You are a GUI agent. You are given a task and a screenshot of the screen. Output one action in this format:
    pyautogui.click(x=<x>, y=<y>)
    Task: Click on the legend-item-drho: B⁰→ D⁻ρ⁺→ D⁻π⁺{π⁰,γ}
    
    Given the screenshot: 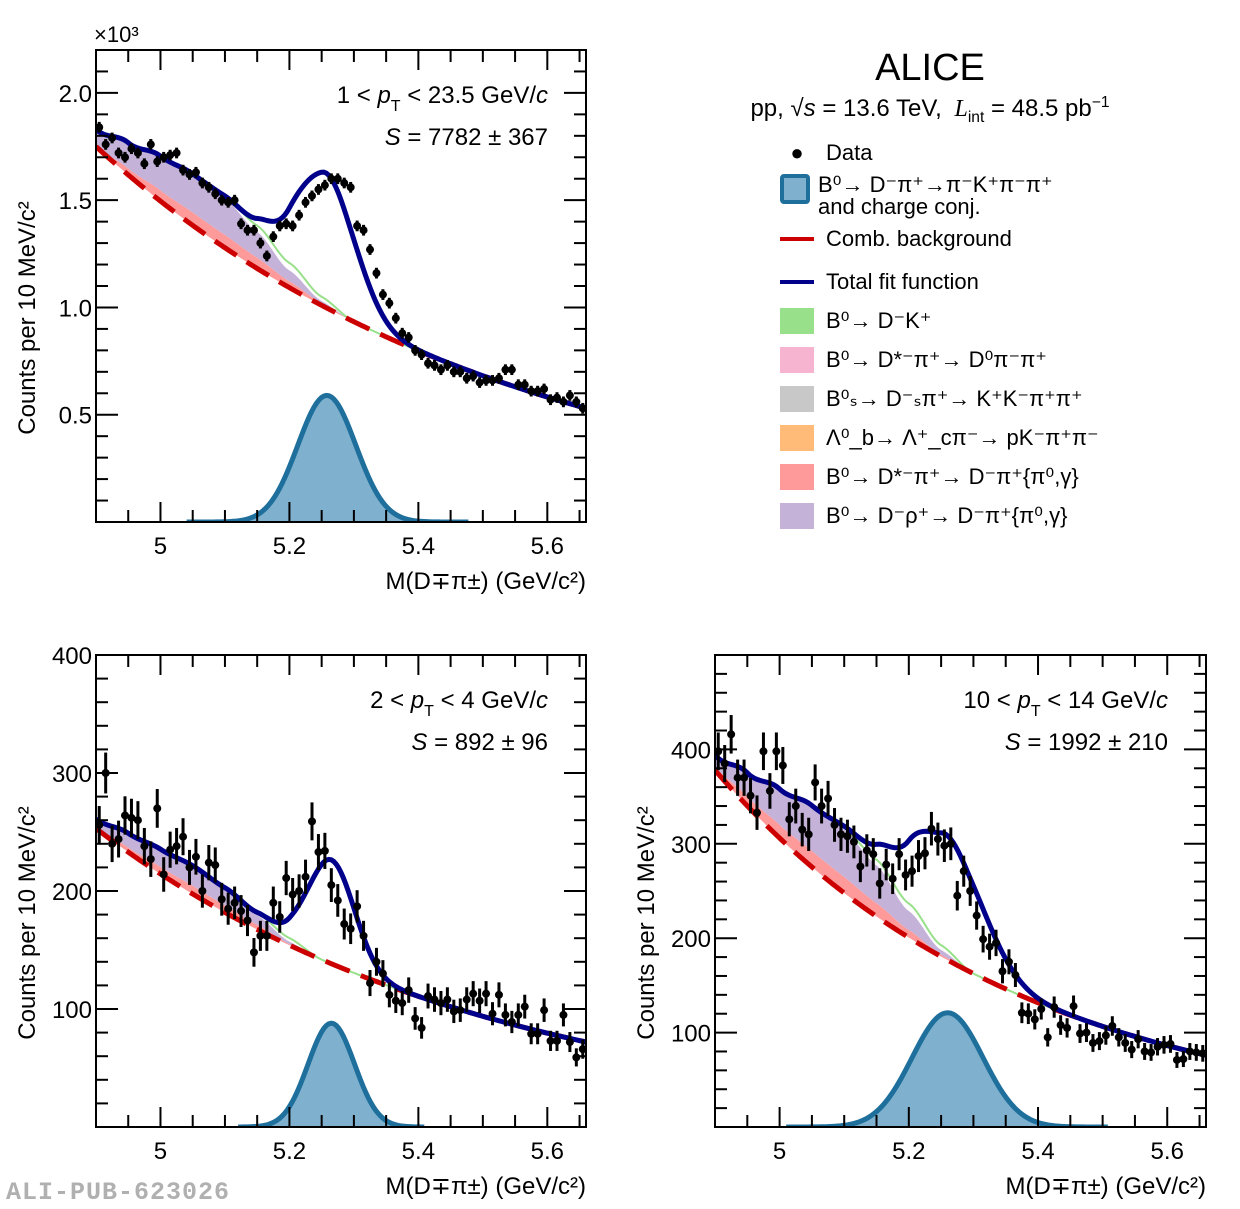 What is the action you would take?
    pyautogui.click(x=923, y=516)
    